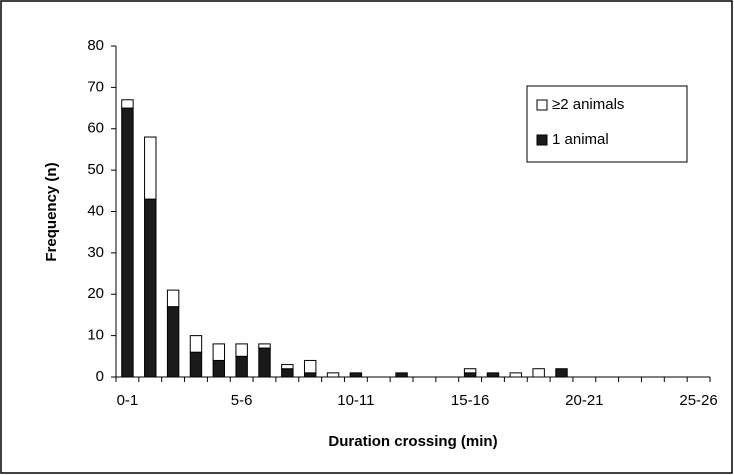 The image size is (734, 475). What do you see at coordinates (128, 400) in the screenshot?
I see `x-tick-label: 0-1` at bounding box center [128, 400].